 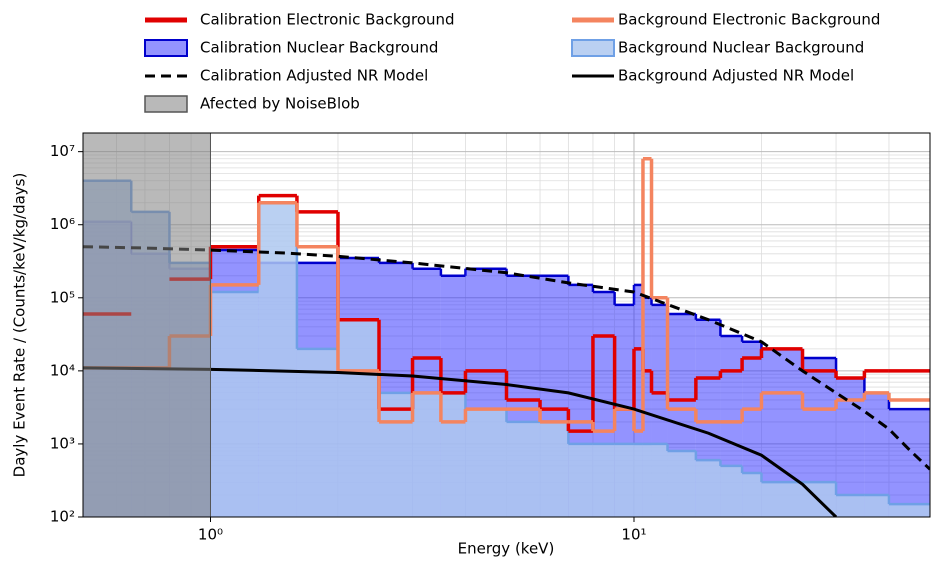 I want to click on y-axis-label: Dayly Event Rate / (Counts/keV/kg/days), so click(x=20, y=325).